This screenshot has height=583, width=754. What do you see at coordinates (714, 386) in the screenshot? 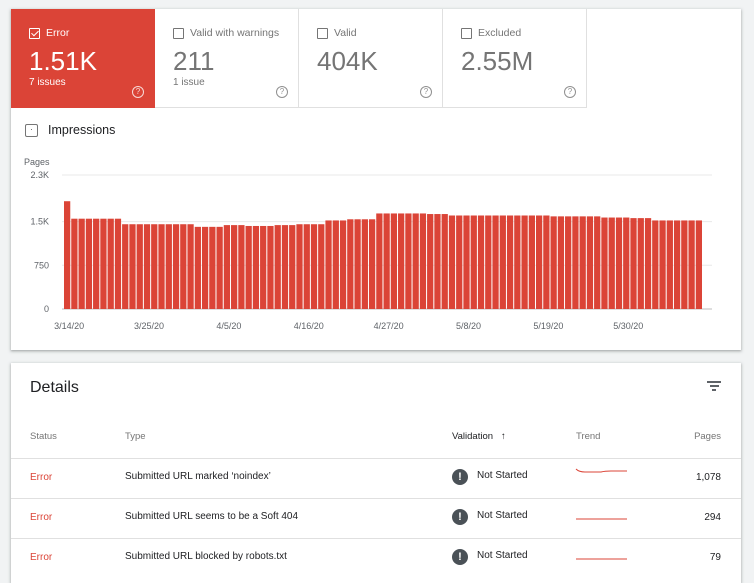
I see `filter-icon` at bounding box center [714, 386].